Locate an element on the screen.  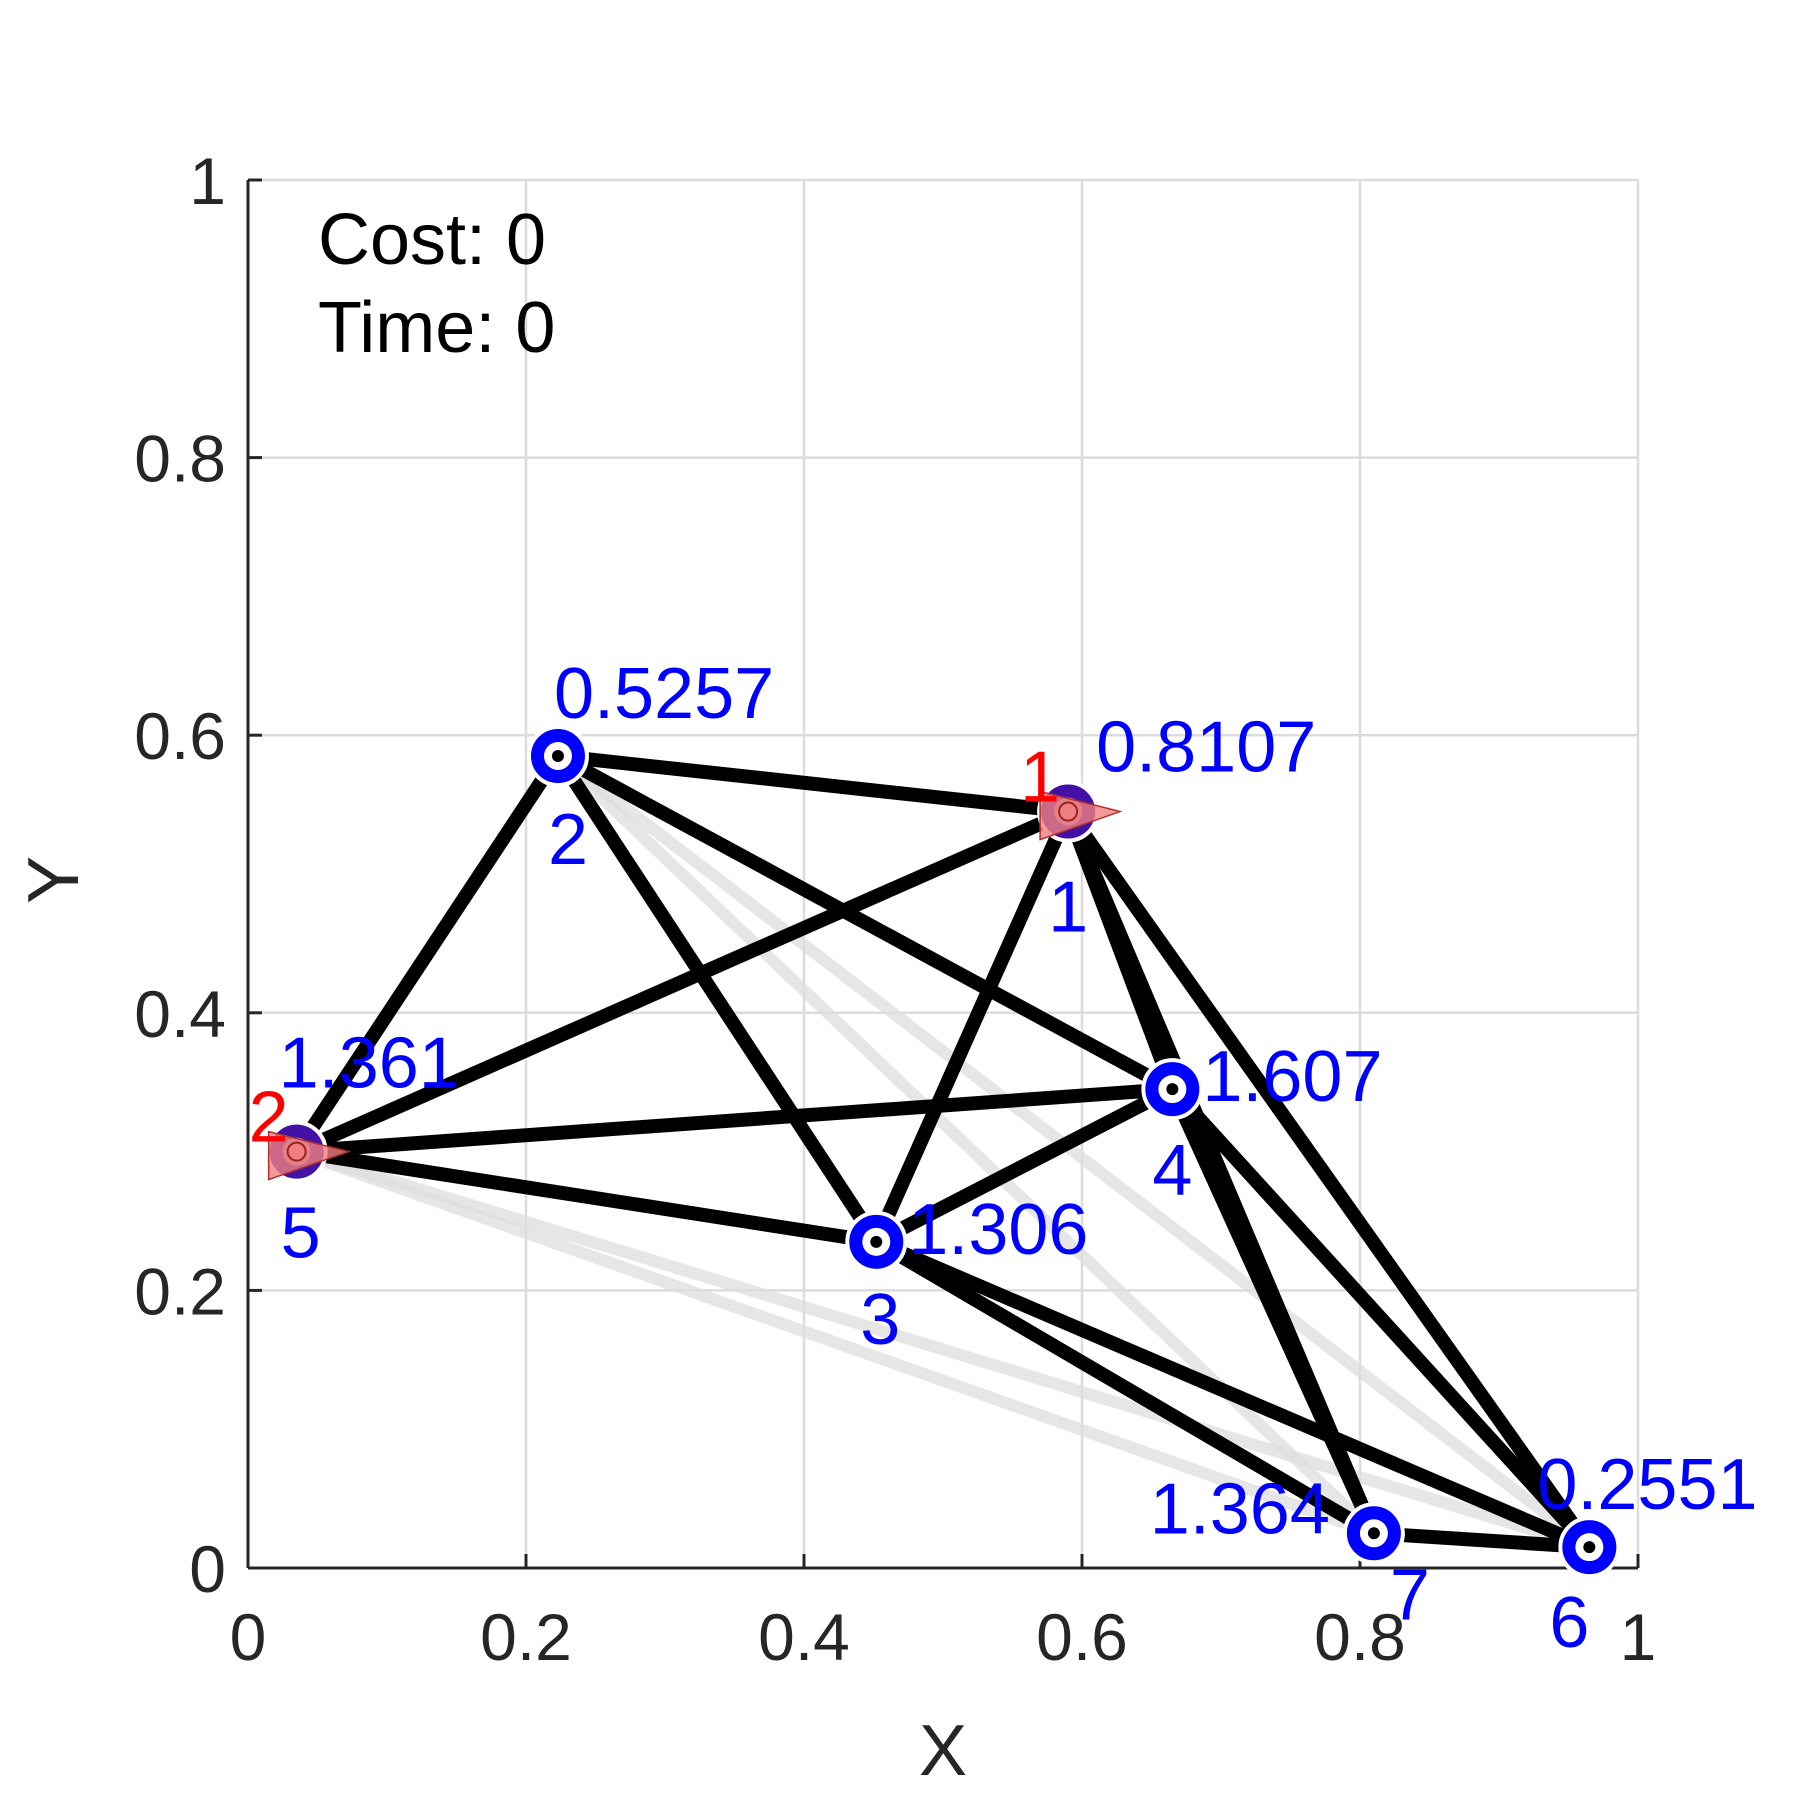
x-tick-label: 0.2 is located at coordinates (526, 1637).